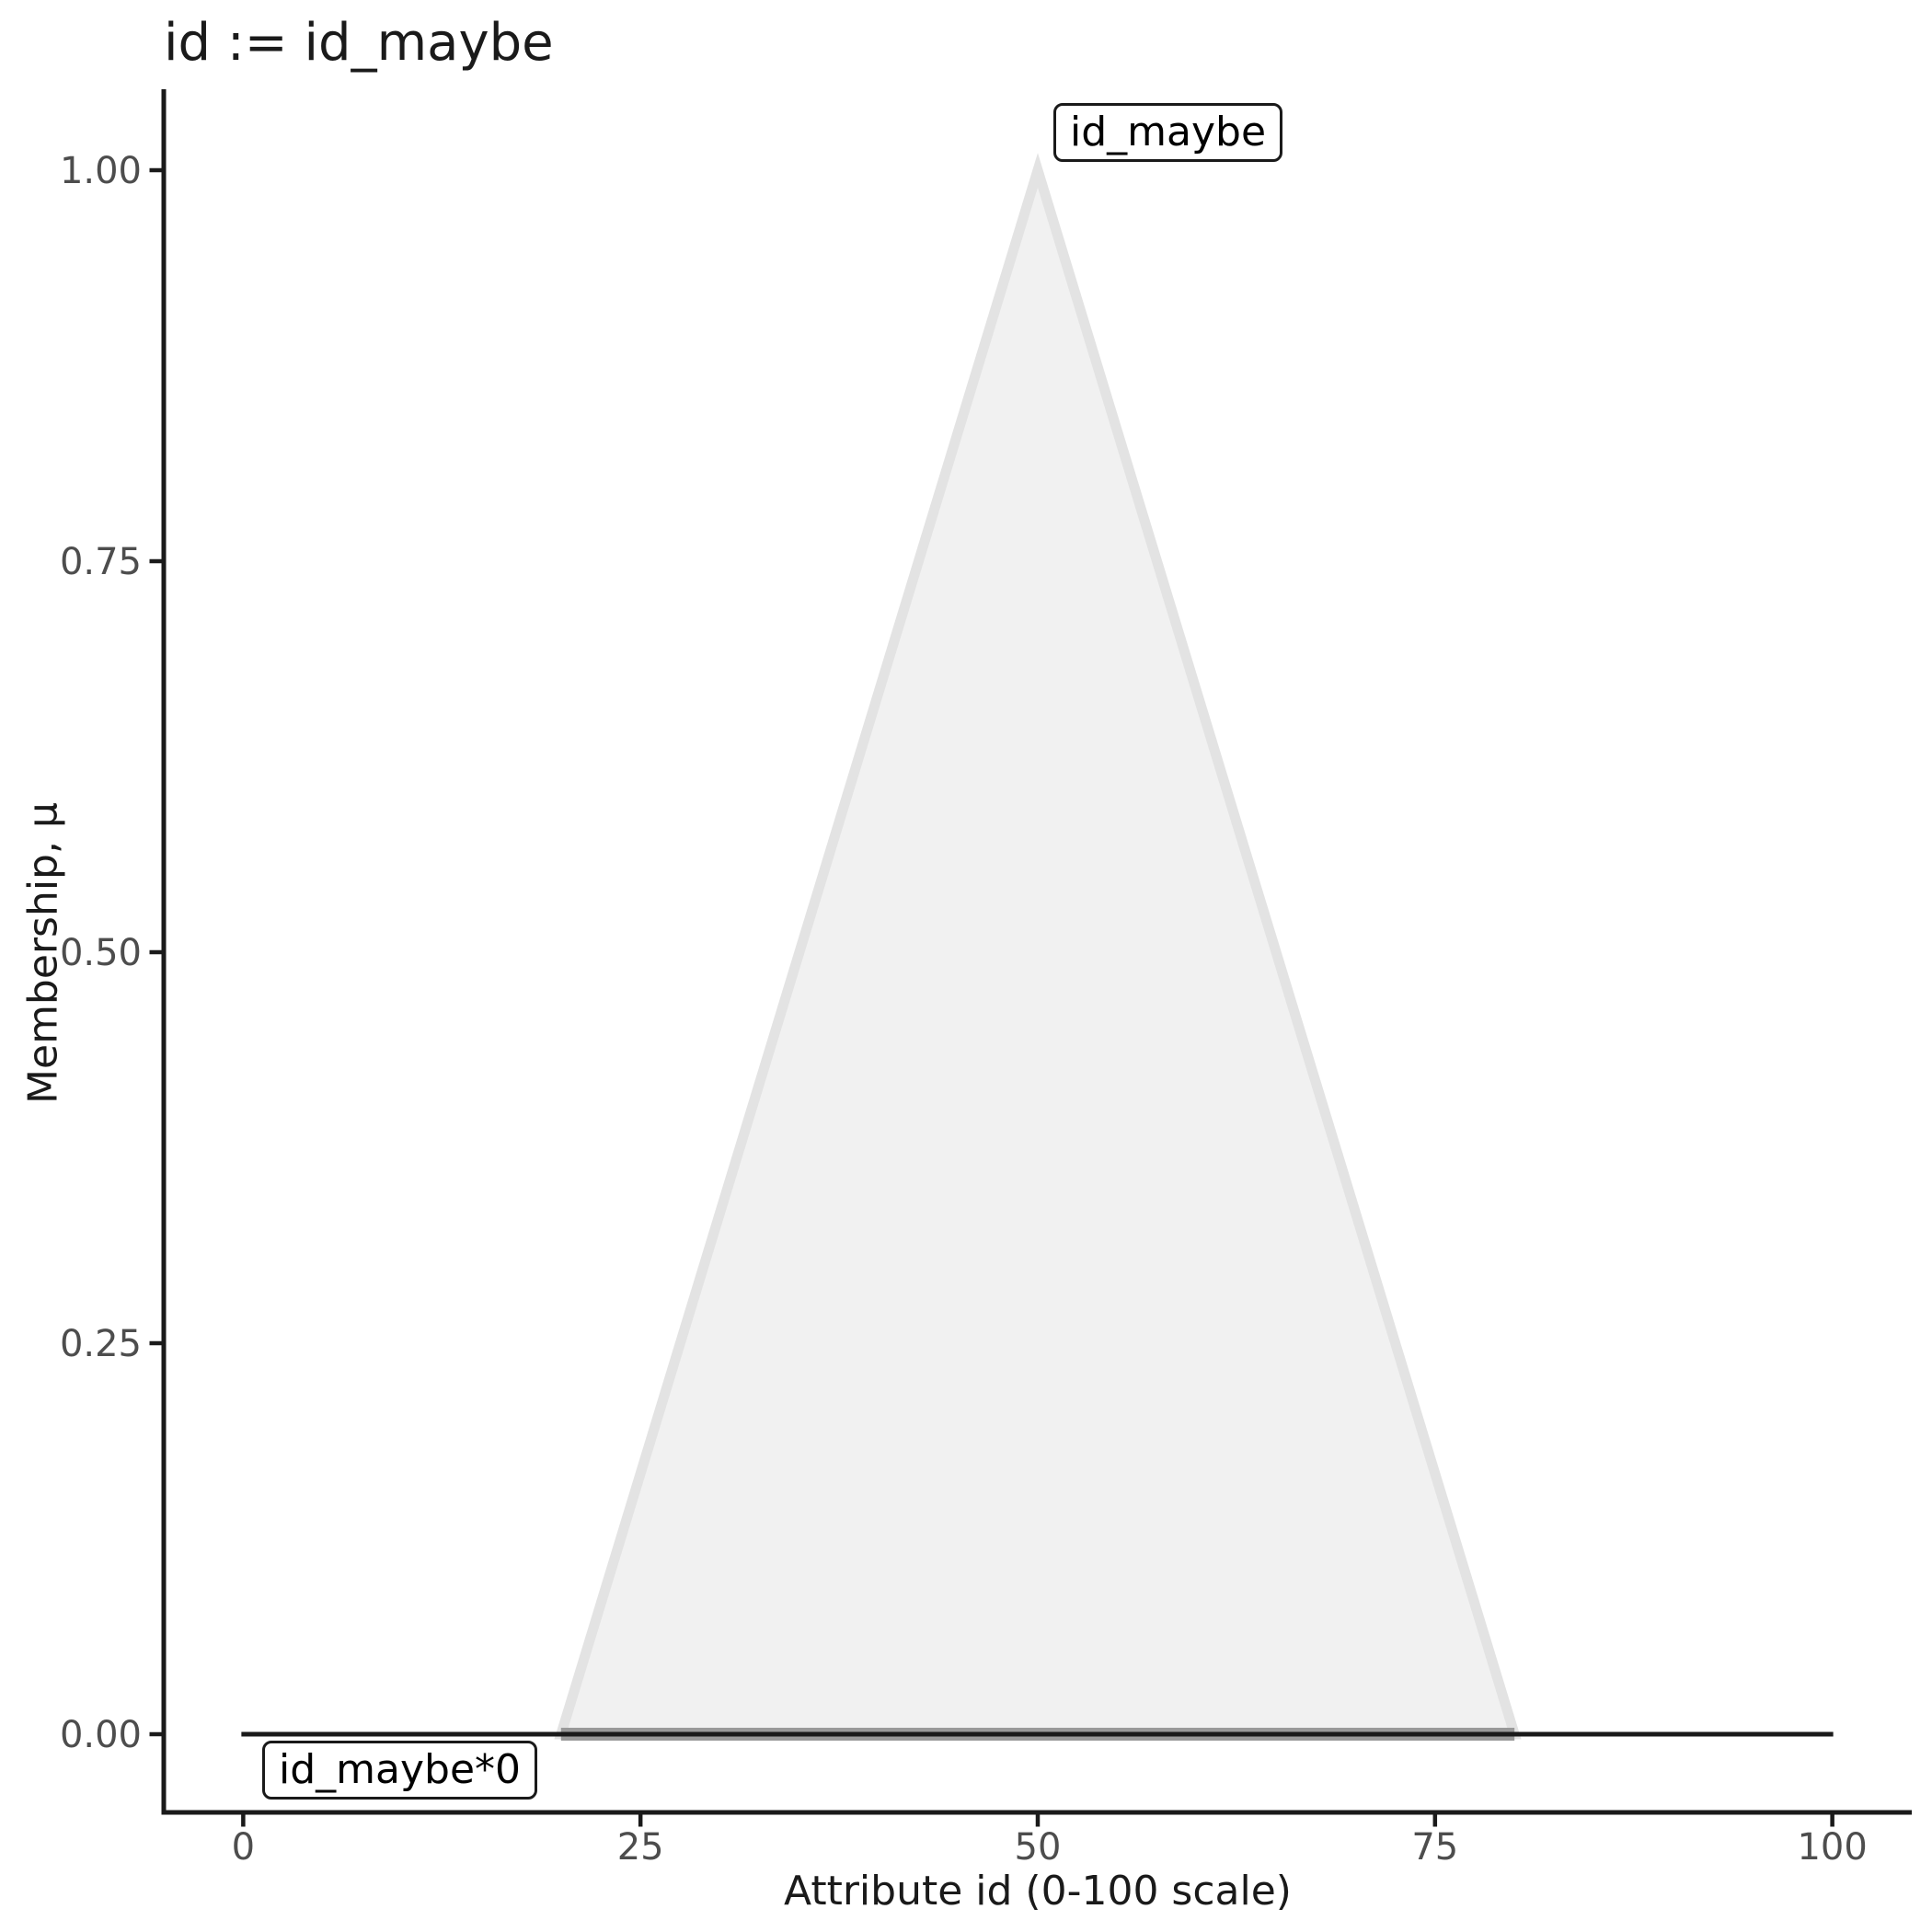 Image resolution: width=1932 pixels, height=1932 pixels. What do you see at coordinates (1434, 1847) in the screenshot?
I see `x-tick-label: 75` at bounding box center [1434, 1847].